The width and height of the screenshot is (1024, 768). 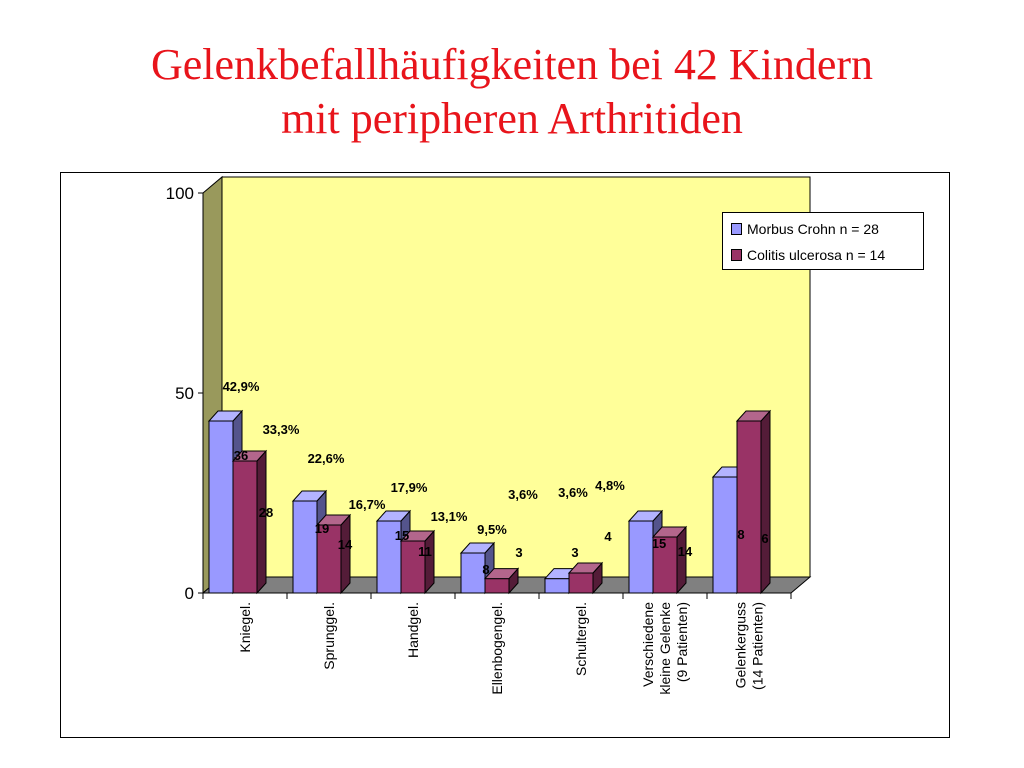 I want to click on percent-label-1-0: 42,9%, so click(x=241, y=386).